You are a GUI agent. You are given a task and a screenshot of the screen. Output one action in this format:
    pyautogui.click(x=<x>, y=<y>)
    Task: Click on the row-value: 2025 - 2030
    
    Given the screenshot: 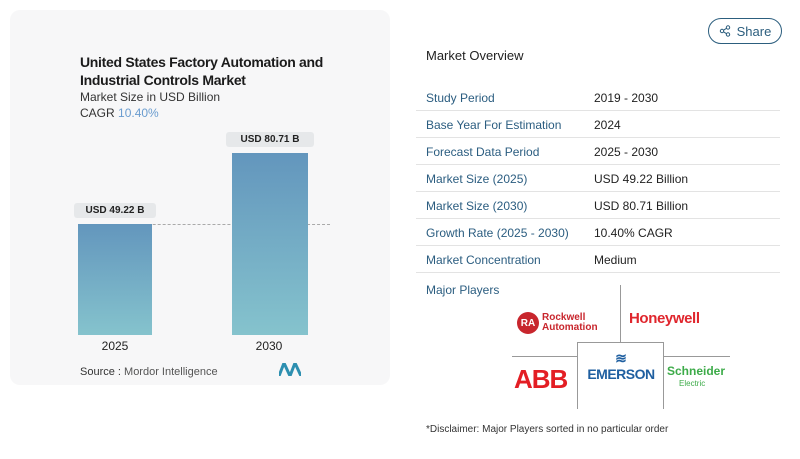 What is the action you would take?
    pyautogui.click(x=626, y=152)
    